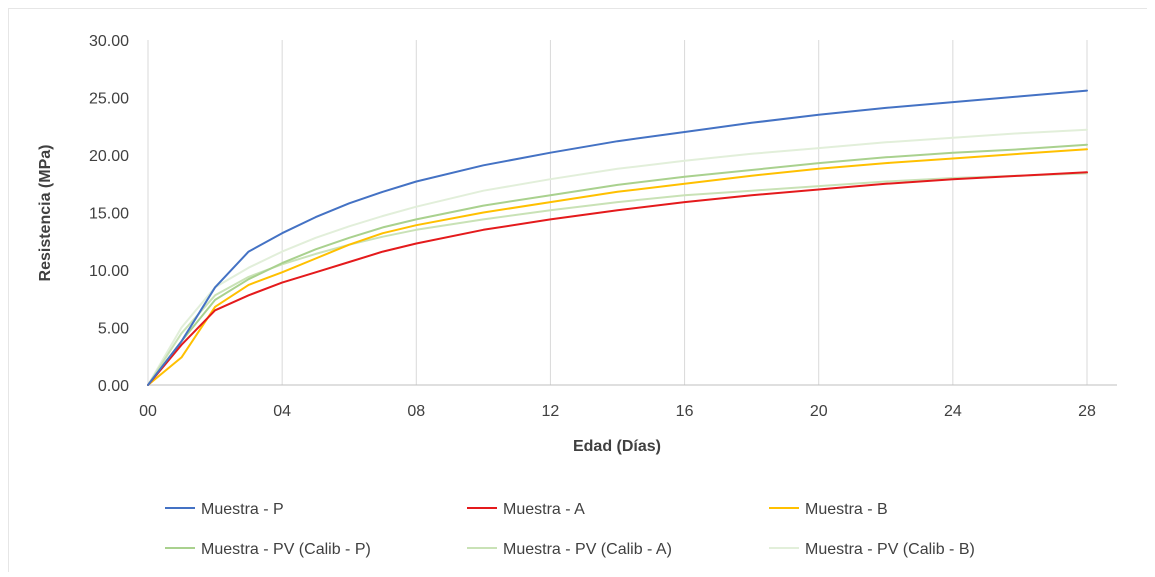  Describe the element at coordinates (286, 549) in the screenshot. I see `legend-label: Muestra - PV (Calib - P)` at that location.